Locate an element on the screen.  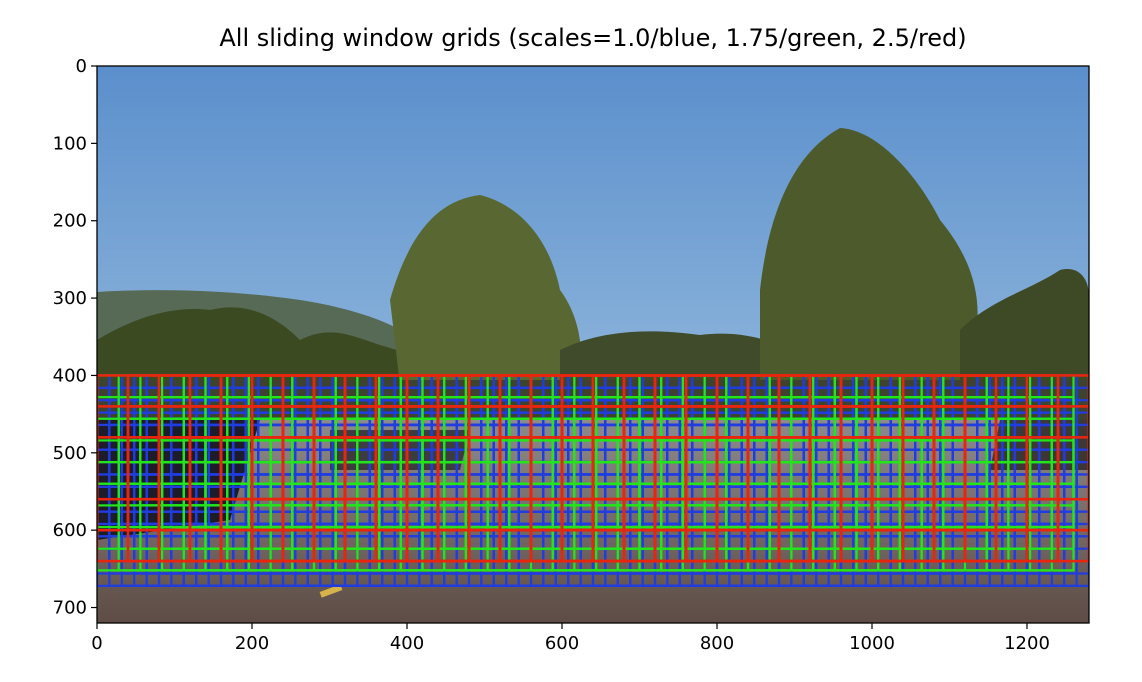
y-tick-label: 400 is located at coordinates (70, 375).